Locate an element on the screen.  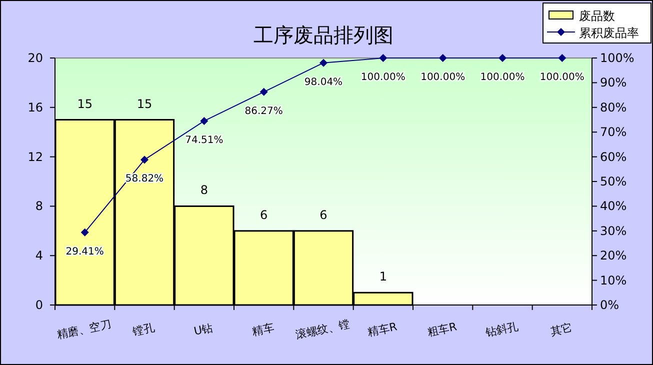
data-label: 98.04% is located at coordinates (323, 82).